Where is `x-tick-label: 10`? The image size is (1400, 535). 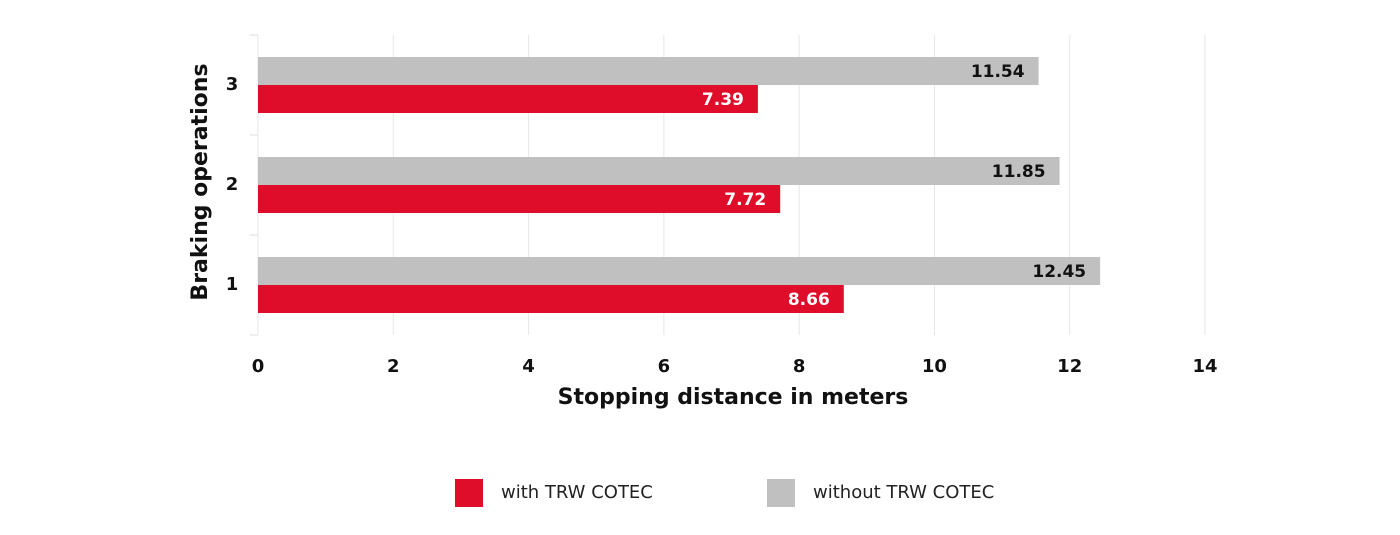
x-tick-label: 10 is located at coordinates (934, 366).